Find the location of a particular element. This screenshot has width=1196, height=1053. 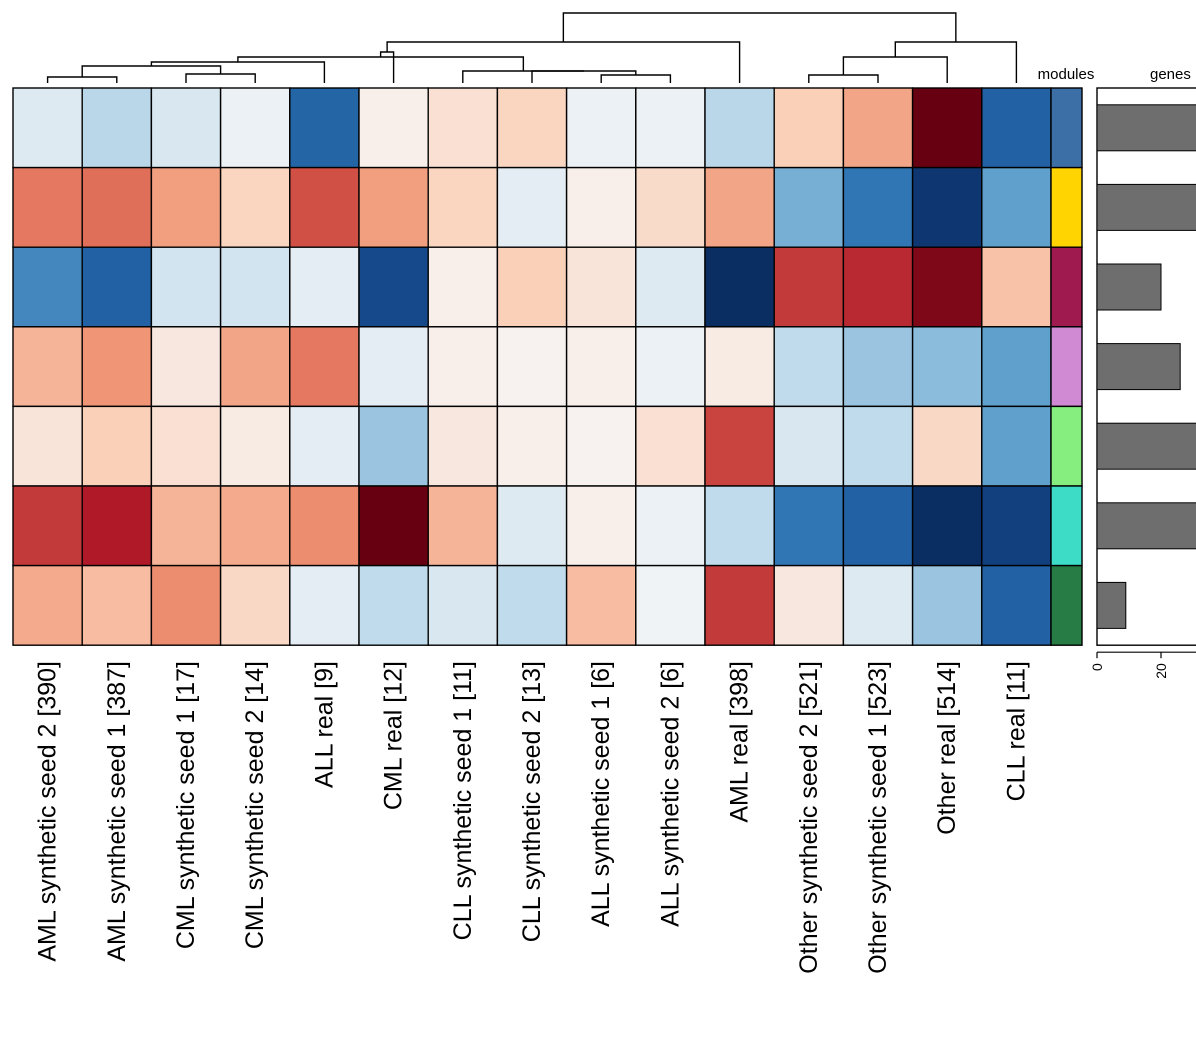

genes-axis-tick-label: 0 is located at coordinates (1097, 667).